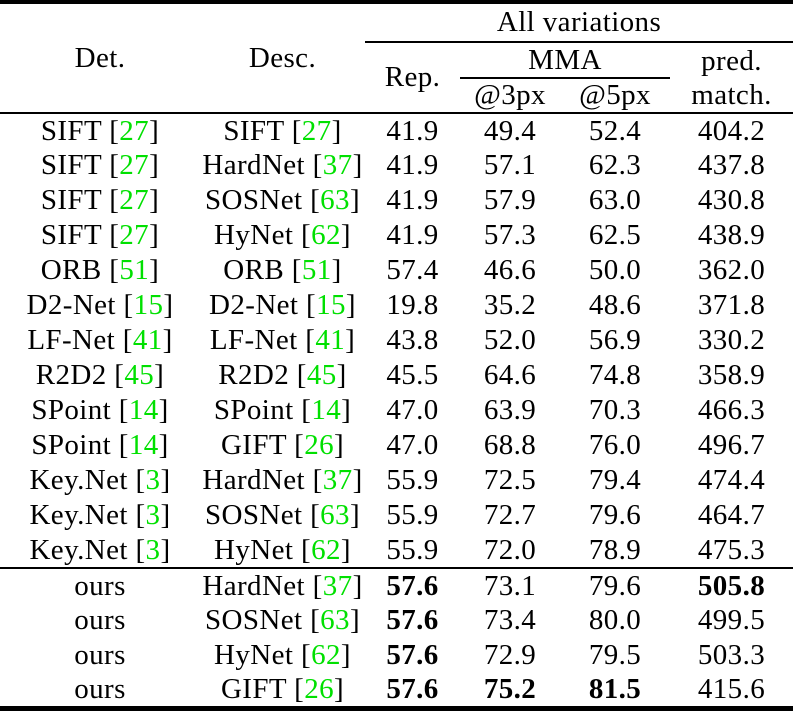 The image size is (793, 727). What do you see at coordinates (396, 165) in the screenshot?
I see `table-row: SIFT [27] HardNet [37] 41.9 57.1 62.3 437.8` at bounding box center [396, 165].